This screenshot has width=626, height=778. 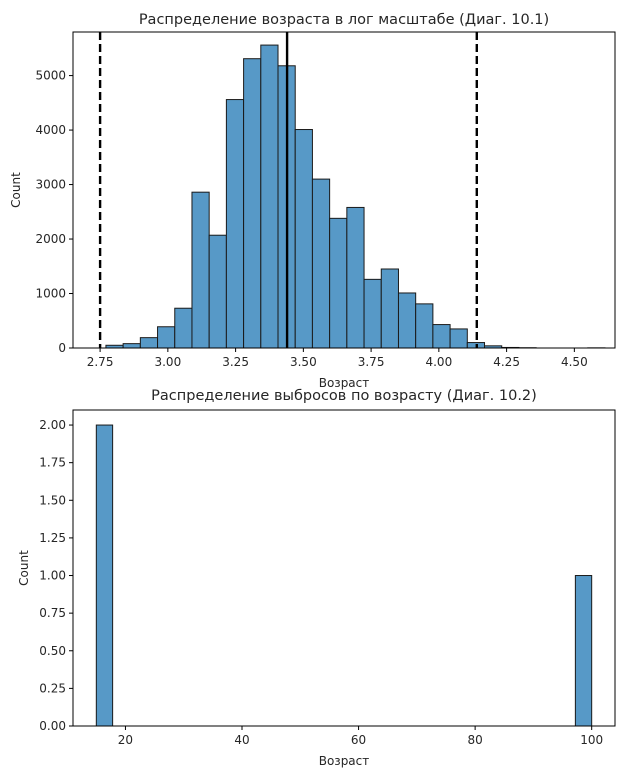 What do you see at coordinates (52, 500) in the screenshot?
I see `y-tick-label: 1.50` at bounding box center [52, 500].